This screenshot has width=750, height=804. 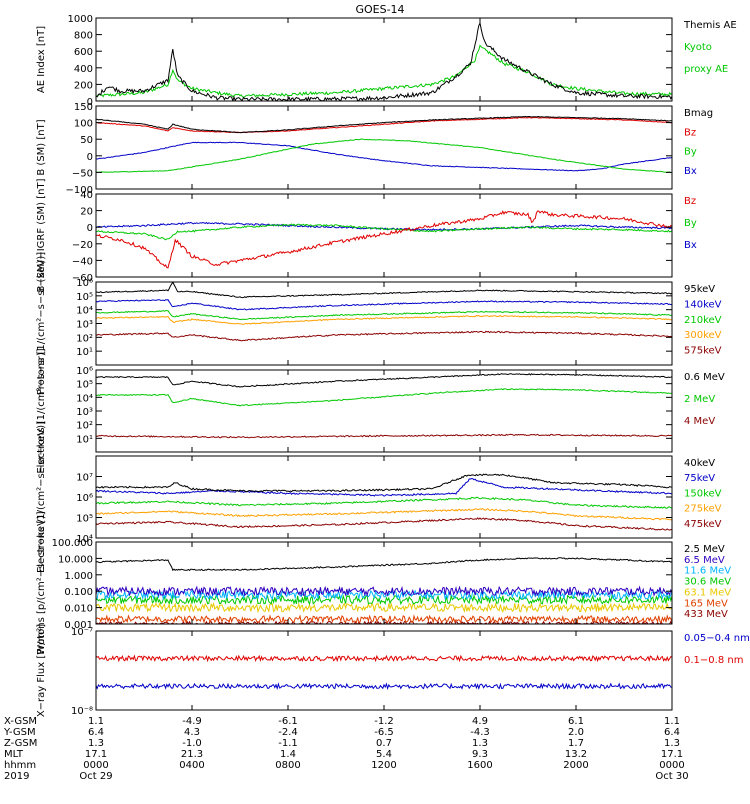 I want to click on y-tick-label: −50, so click(x=82, y=173).